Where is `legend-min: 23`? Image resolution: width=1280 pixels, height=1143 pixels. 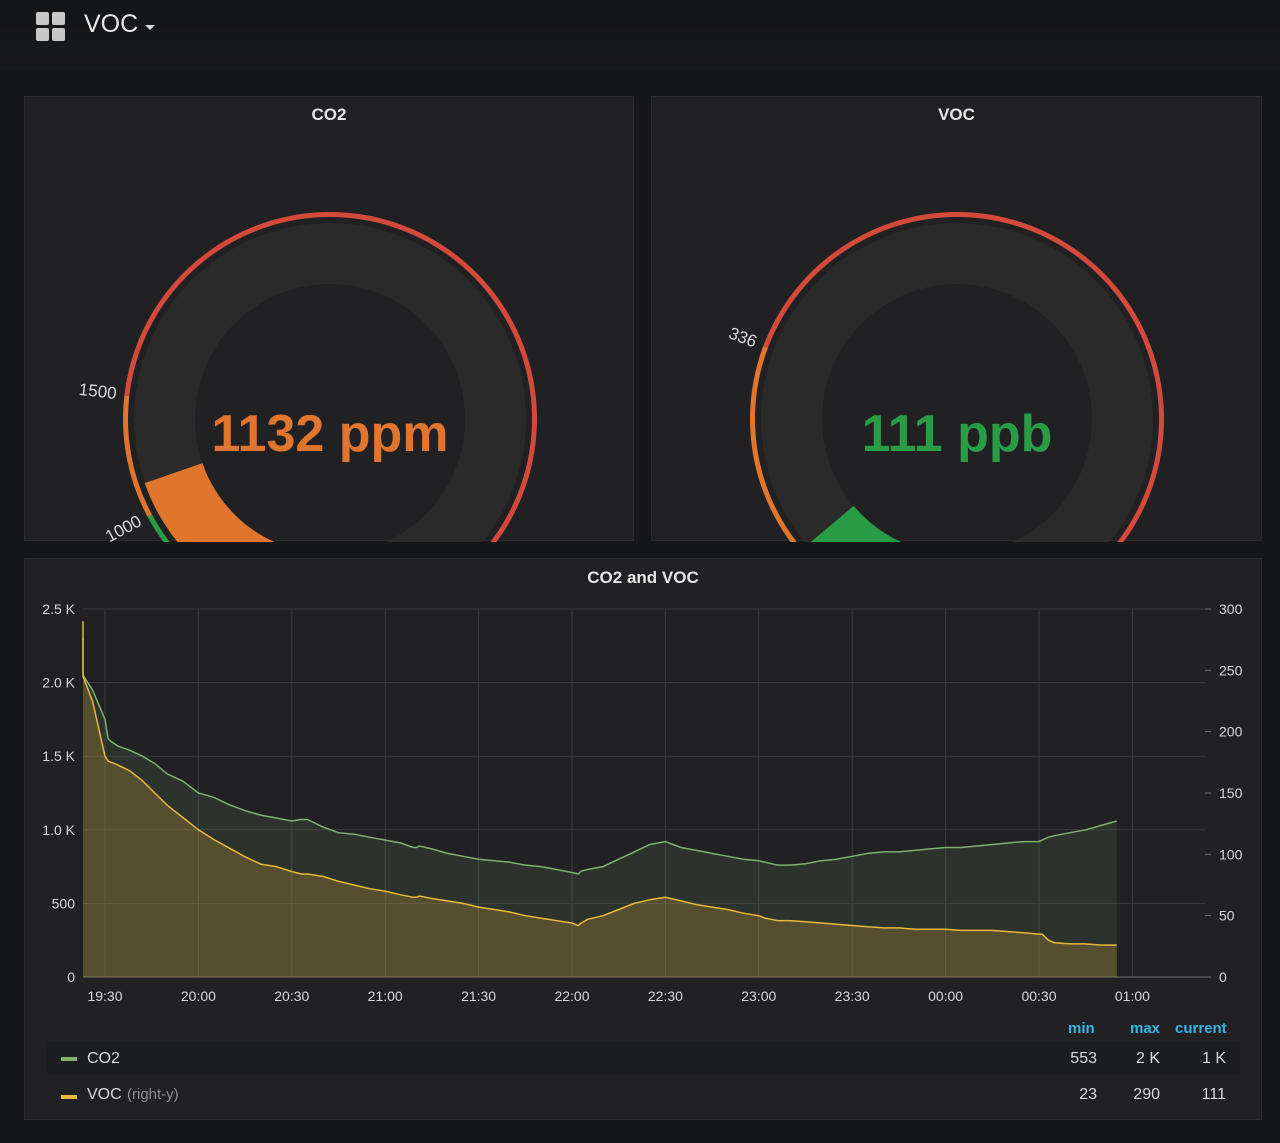
legend-min: 23 is located at coordinates (1088, 1094).